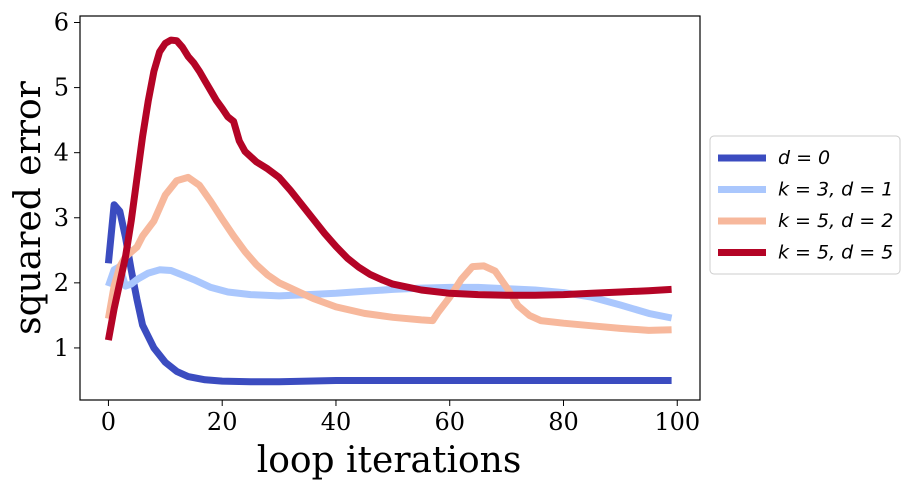 The image size is (909, 490). I want to click on x-tick-label: 80, so click(563, 422).